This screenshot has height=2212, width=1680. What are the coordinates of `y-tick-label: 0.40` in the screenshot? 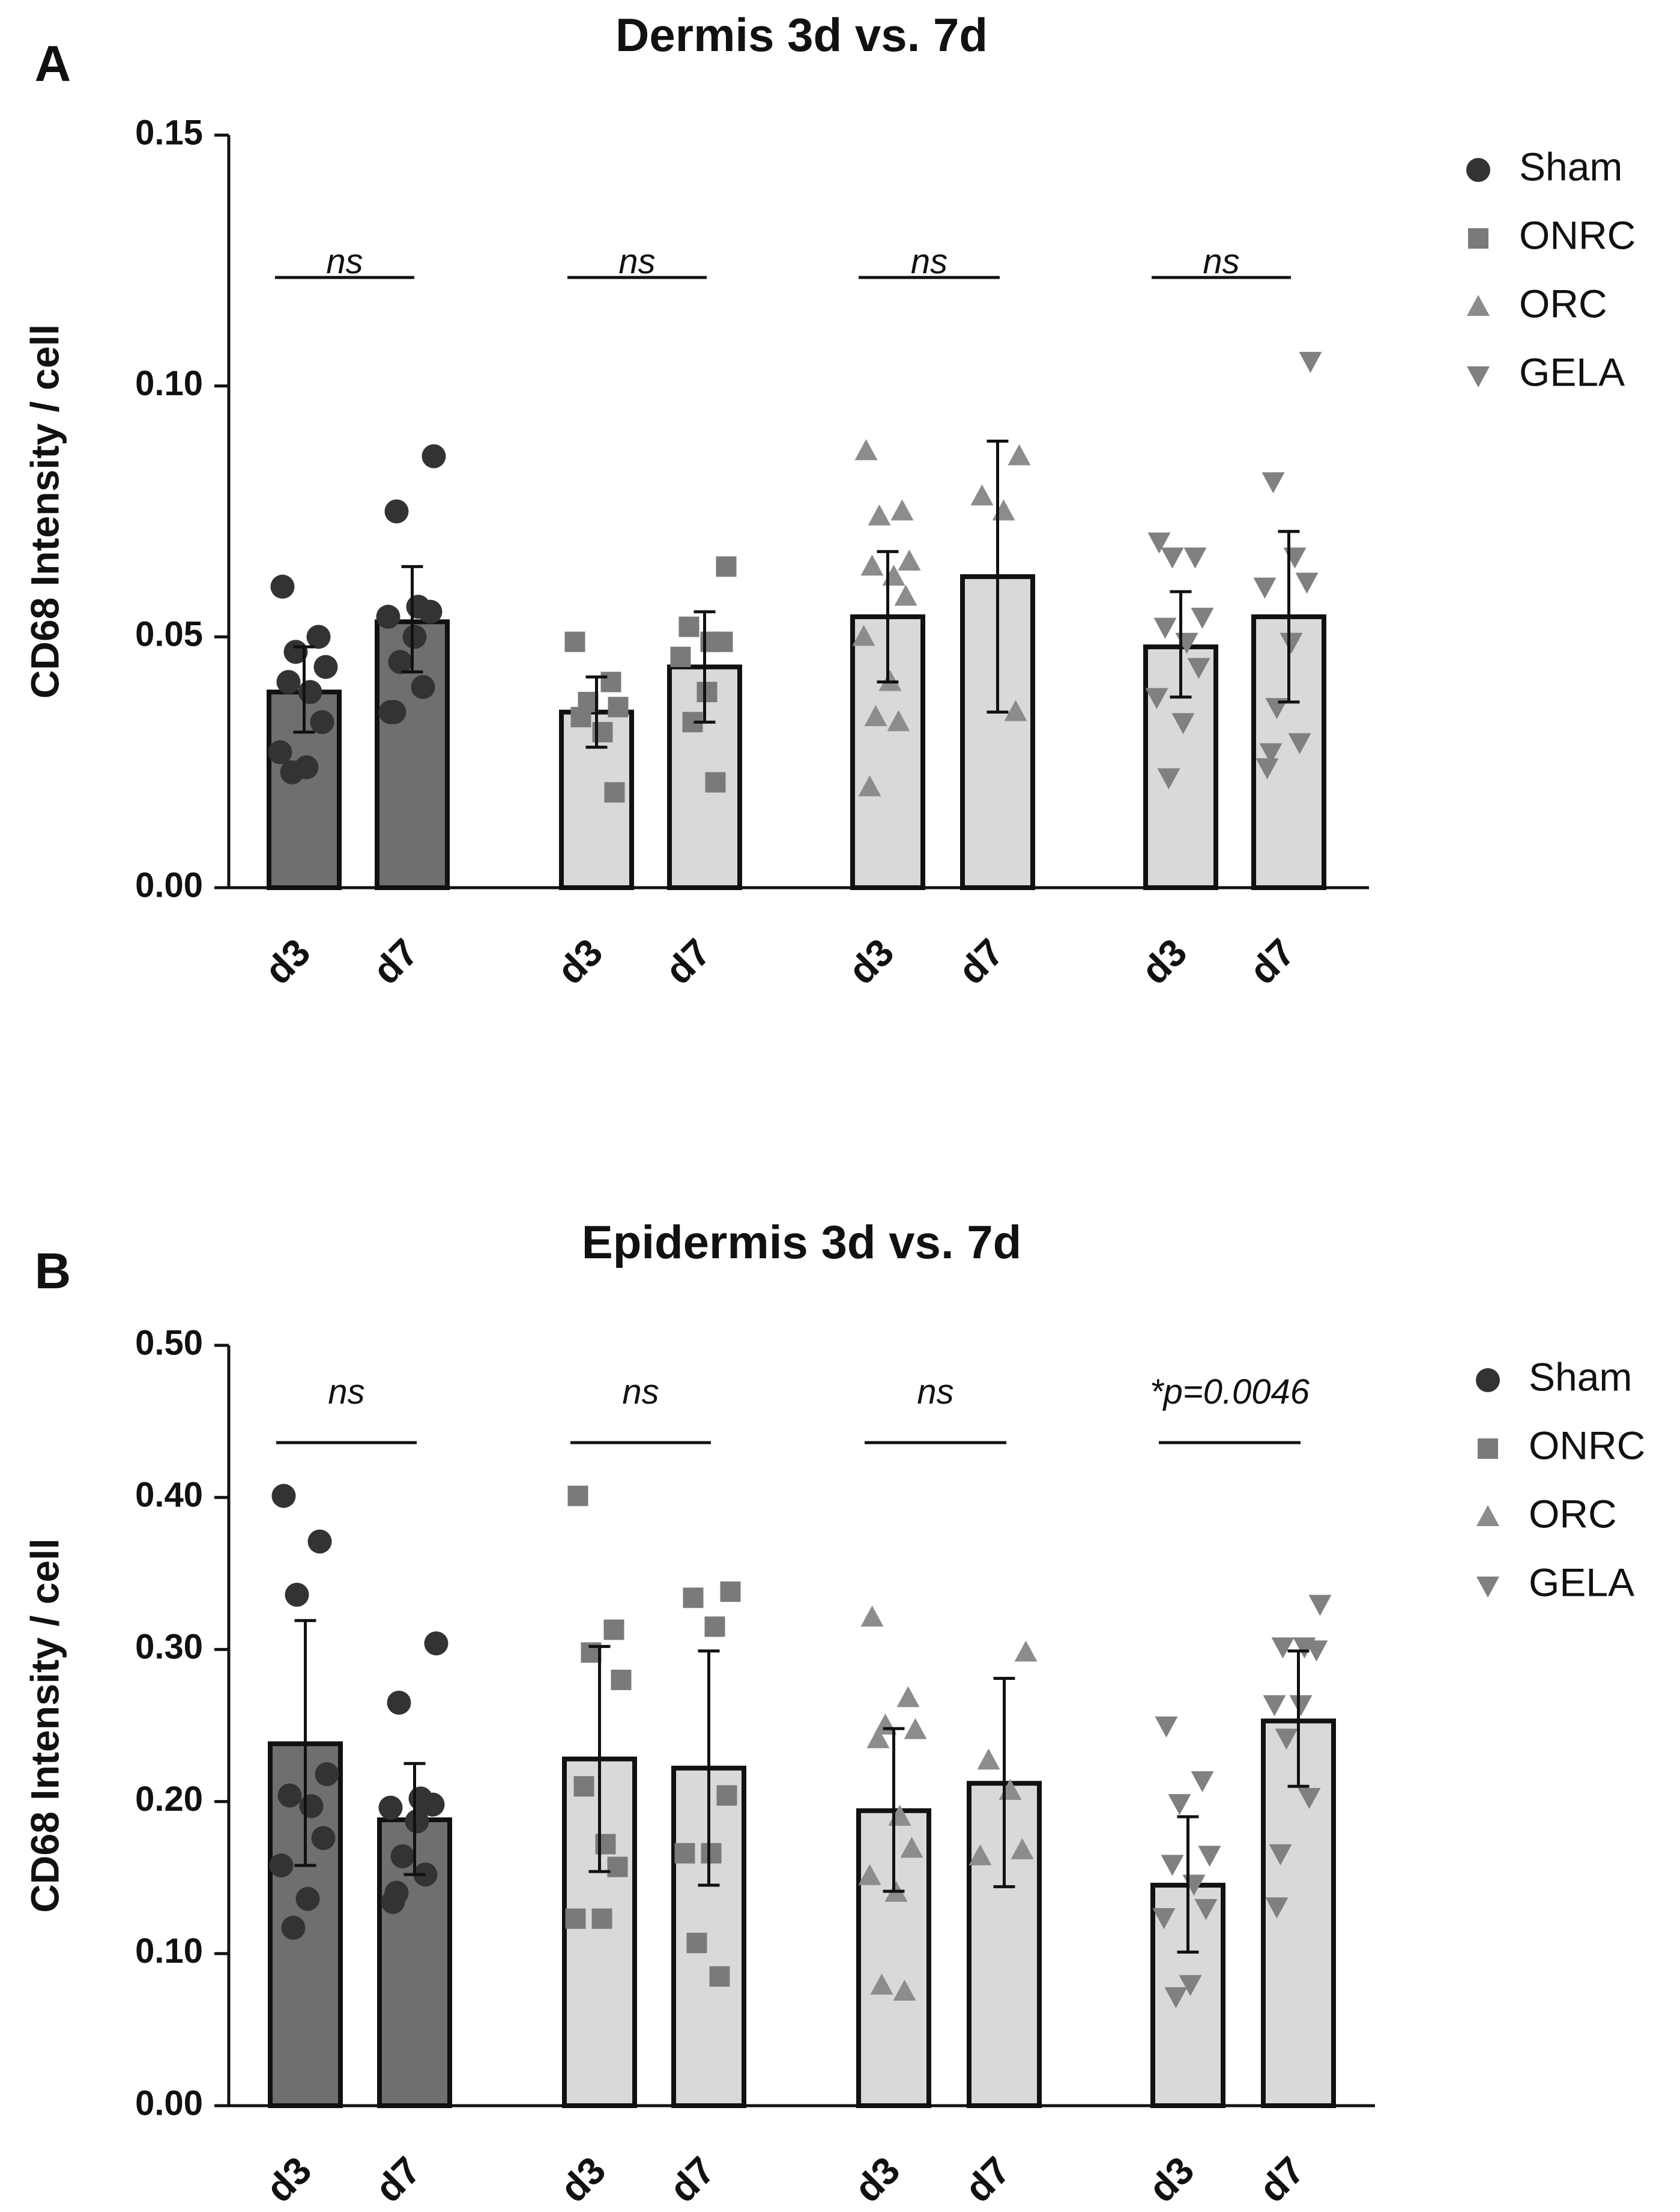 It's located at (169, 1496).